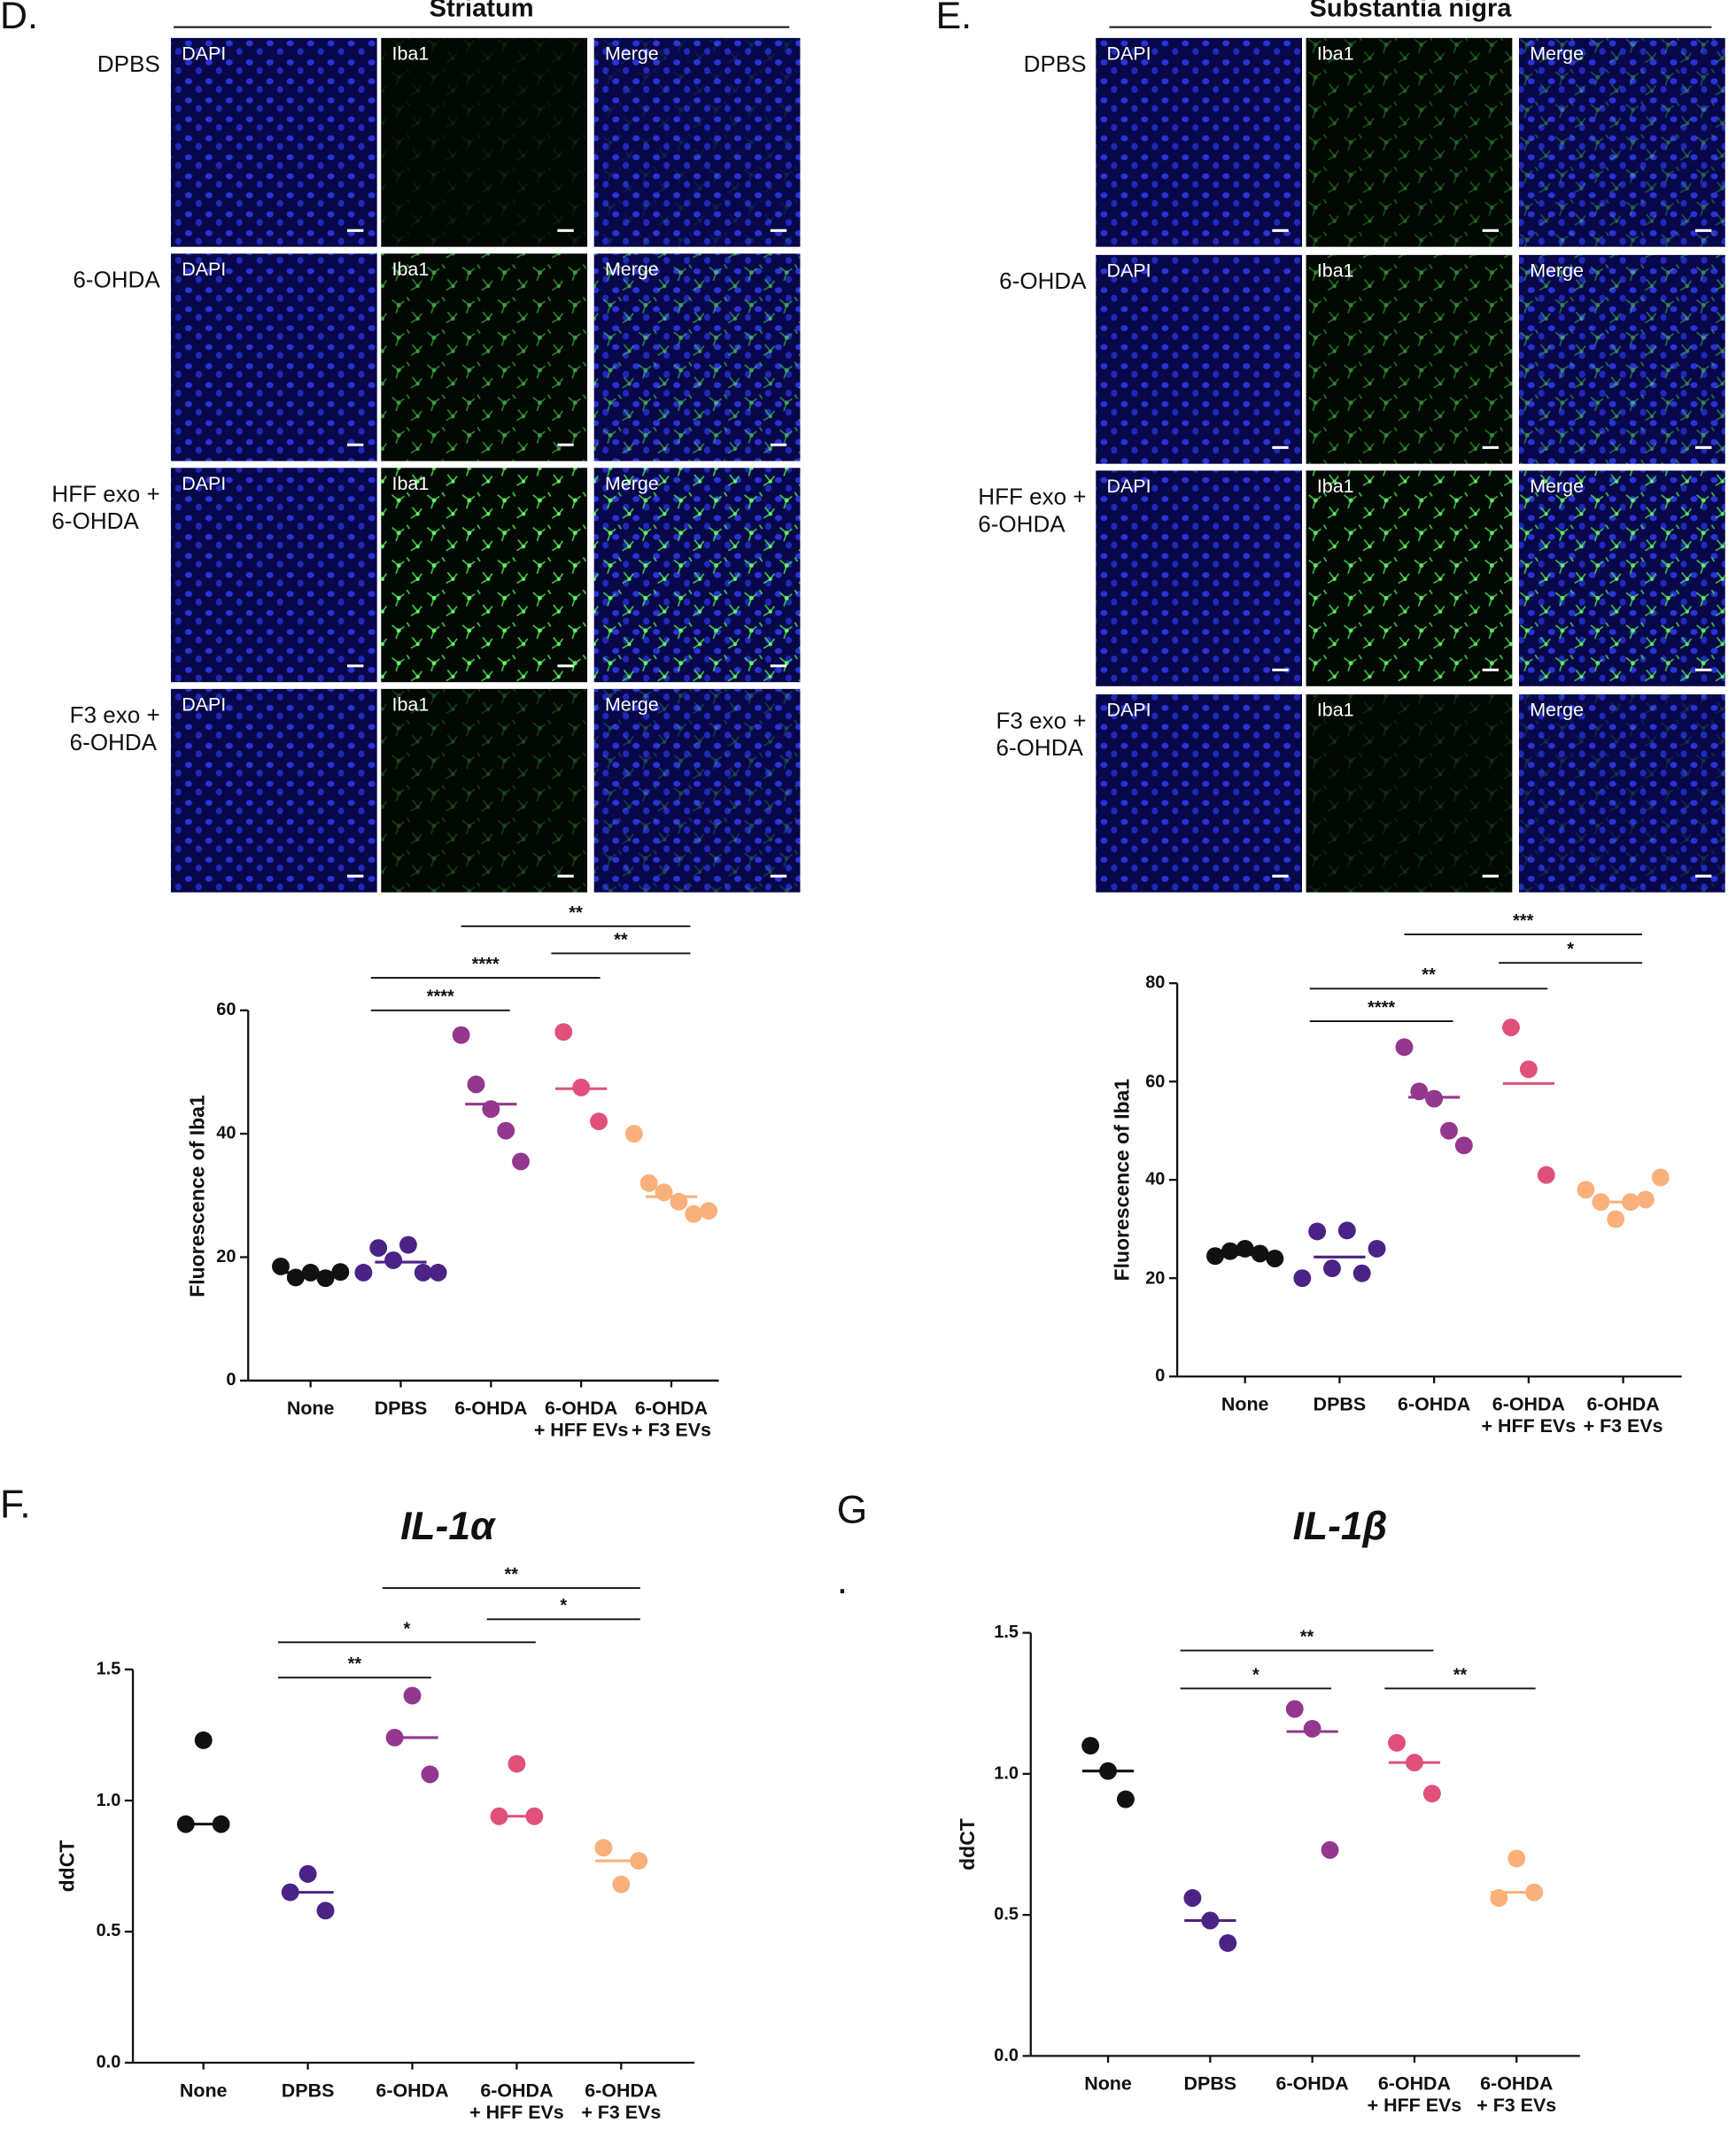  What do you see at coordinates (1041, 735) in the screenshot?
I see `row-label: F3 exo + 6-OHDA` at bounding box center [1041, 735].